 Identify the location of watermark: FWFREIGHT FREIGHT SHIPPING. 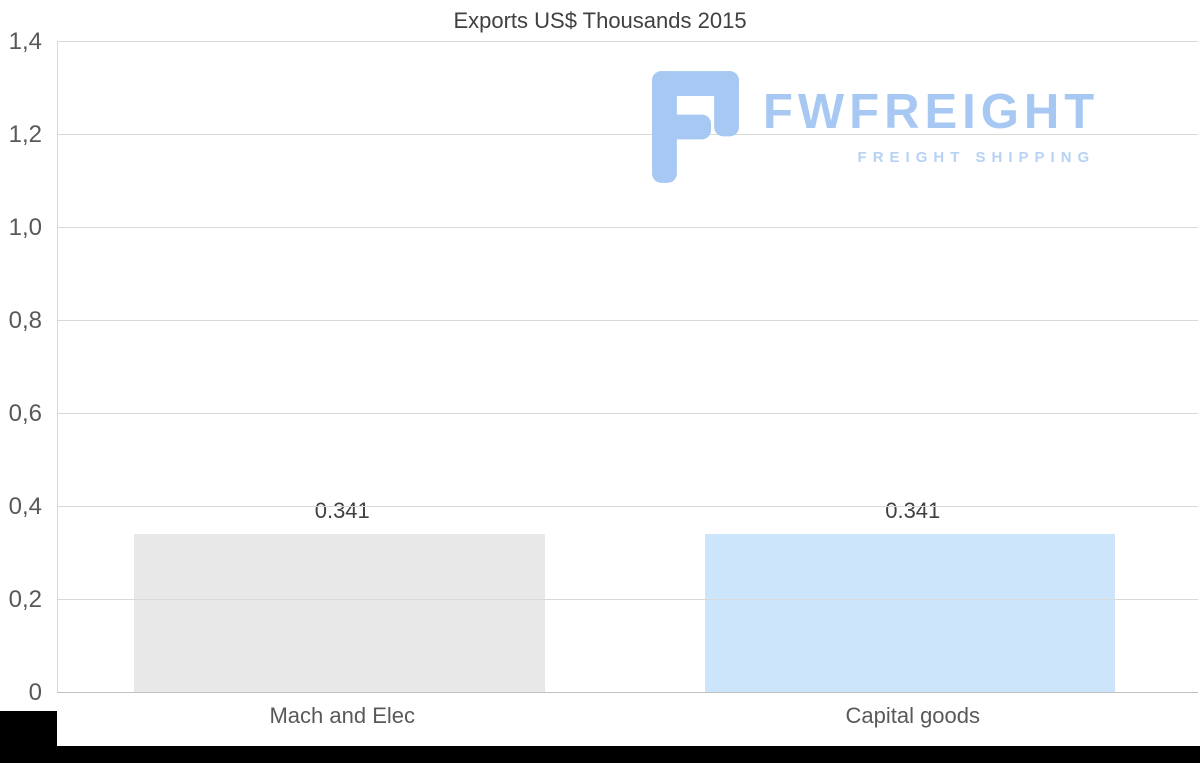
(873, 129).